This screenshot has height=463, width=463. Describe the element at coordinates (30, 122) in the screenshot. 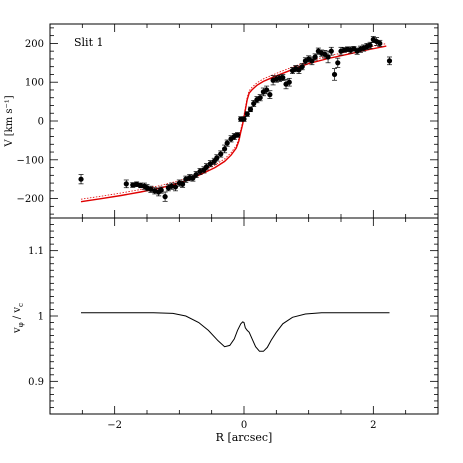

I see `top-panel-y-tick-labels: −200 −100 0 100 200` at that location.